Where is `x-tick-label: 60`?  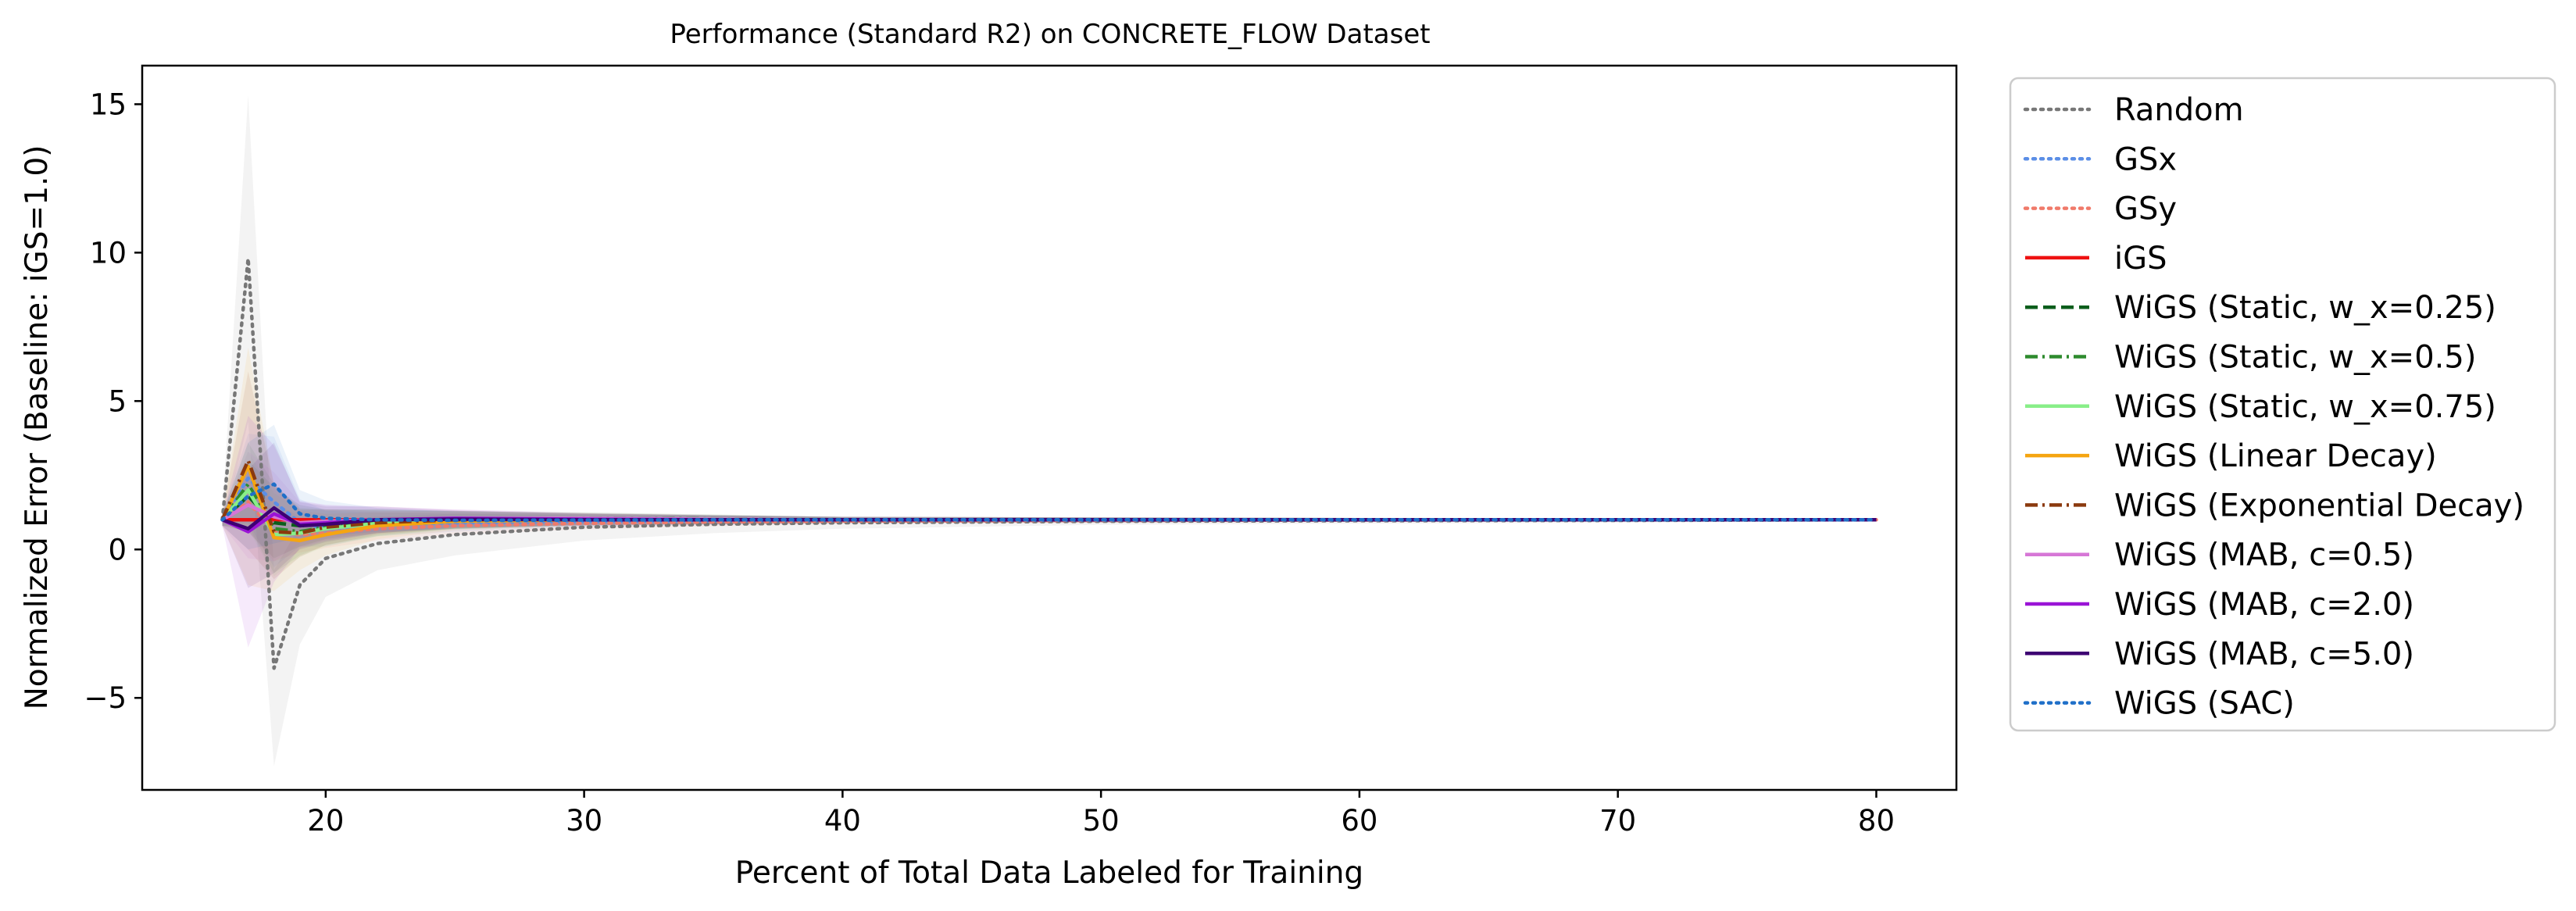
x-tick-label: 60 is located at coordinates (1359, 821).